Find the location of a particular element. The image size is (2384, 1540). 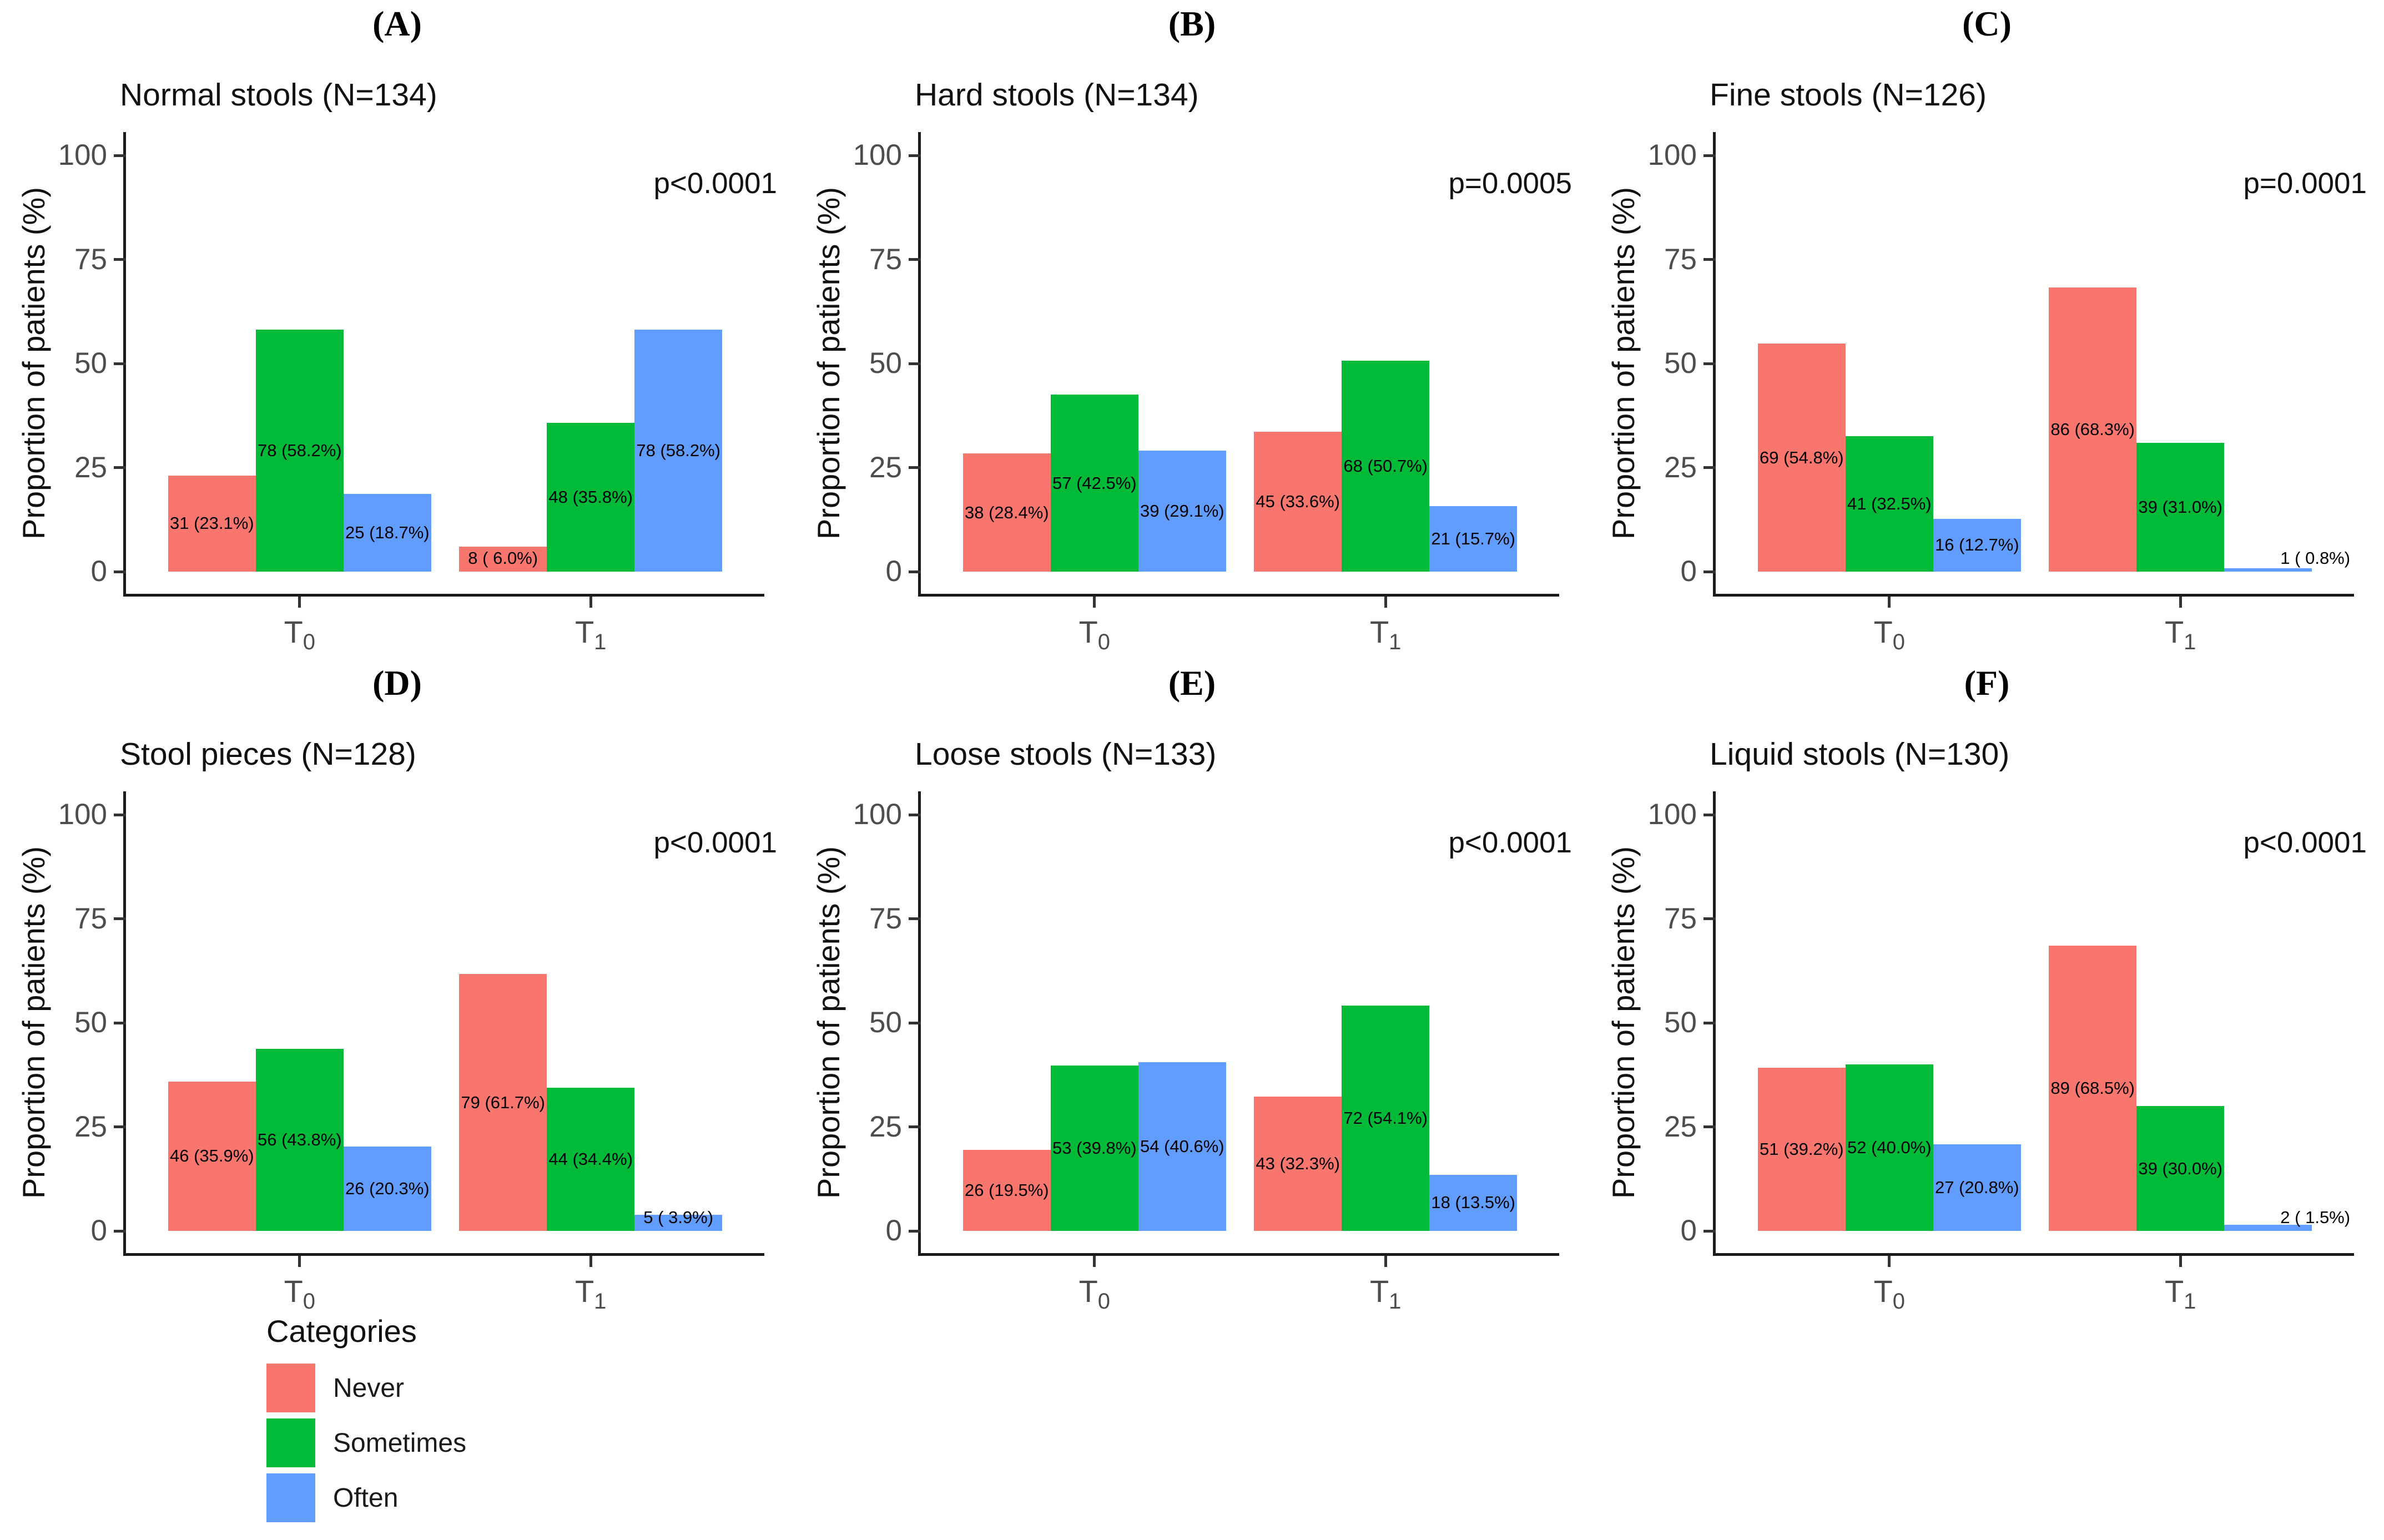

bar-label: 43 (32.3%) is located at coordinates (1298, 1163).